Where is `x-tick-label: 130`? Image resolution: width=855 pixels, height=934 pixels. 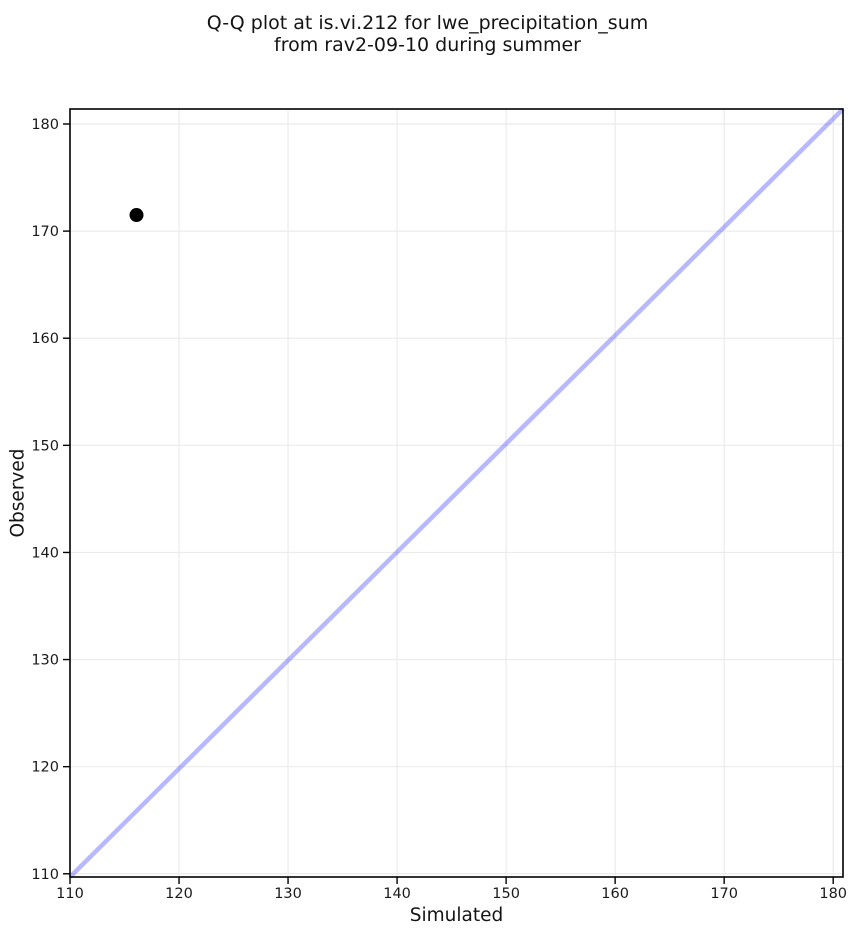 x-tick-label: 130 is located at coordinates (288, 894).